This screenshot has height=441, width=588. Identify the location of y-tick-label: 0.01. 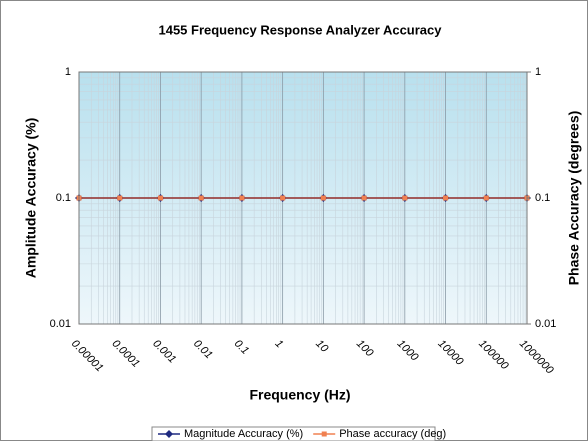
(60, 324).